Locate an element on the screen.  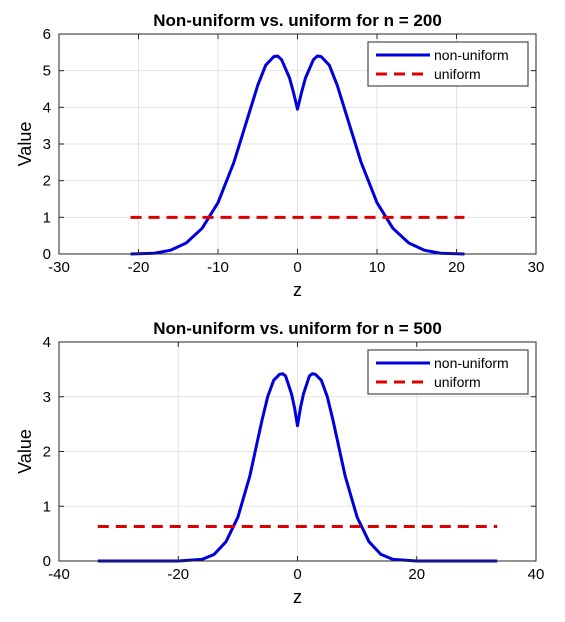
x-tick-label: -40 is located at coordinates (59, 574).